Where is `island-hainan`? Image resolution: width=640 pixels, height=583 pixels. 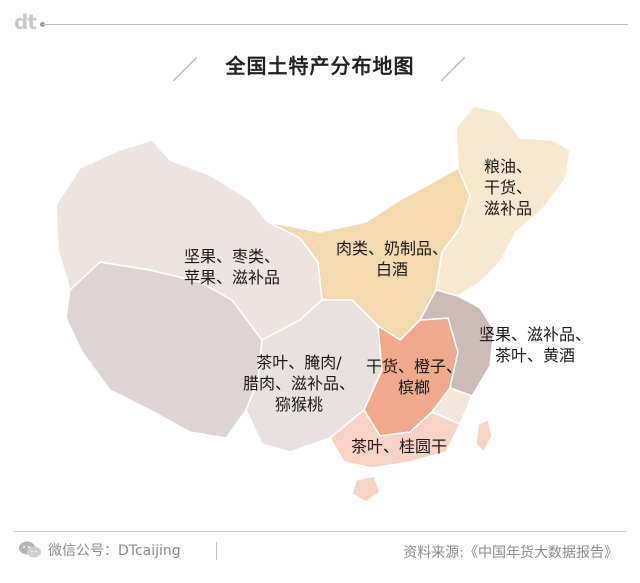 island-hainan is located at coordinates (366, 489).